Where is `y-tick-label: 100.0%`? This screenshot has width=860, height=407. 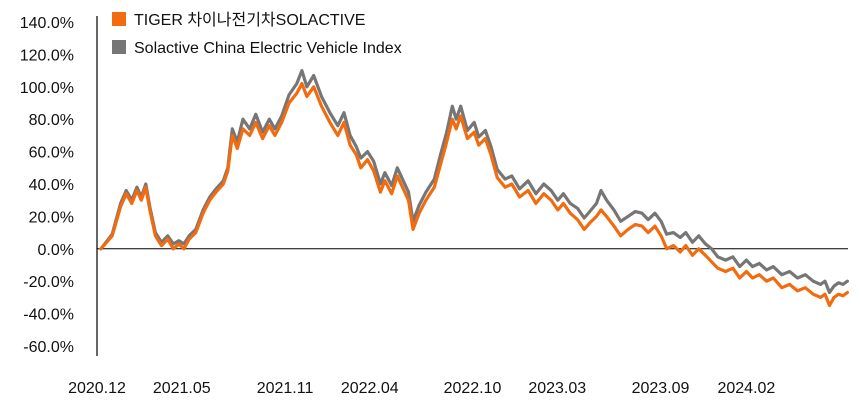 y-tick-label: 100.0% is located at coordinates (47, 88).